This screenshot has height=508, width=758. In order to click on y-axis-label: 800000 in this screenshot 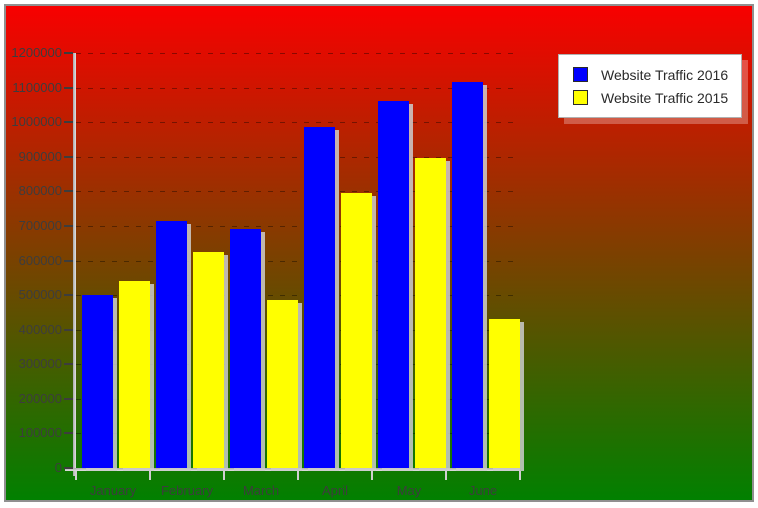, I will do `click(40, 190)`.